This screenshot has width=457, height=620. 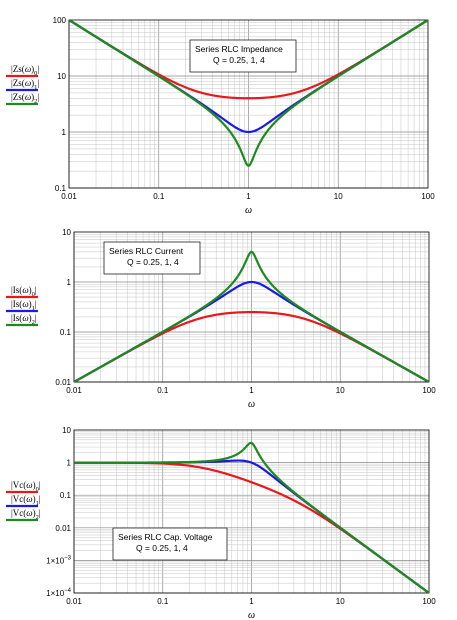 What do you see at coordinates (24, 291) in the screenshot?
I see `legend-label: |Is(ω)0|` at bounding box center [24, 291].